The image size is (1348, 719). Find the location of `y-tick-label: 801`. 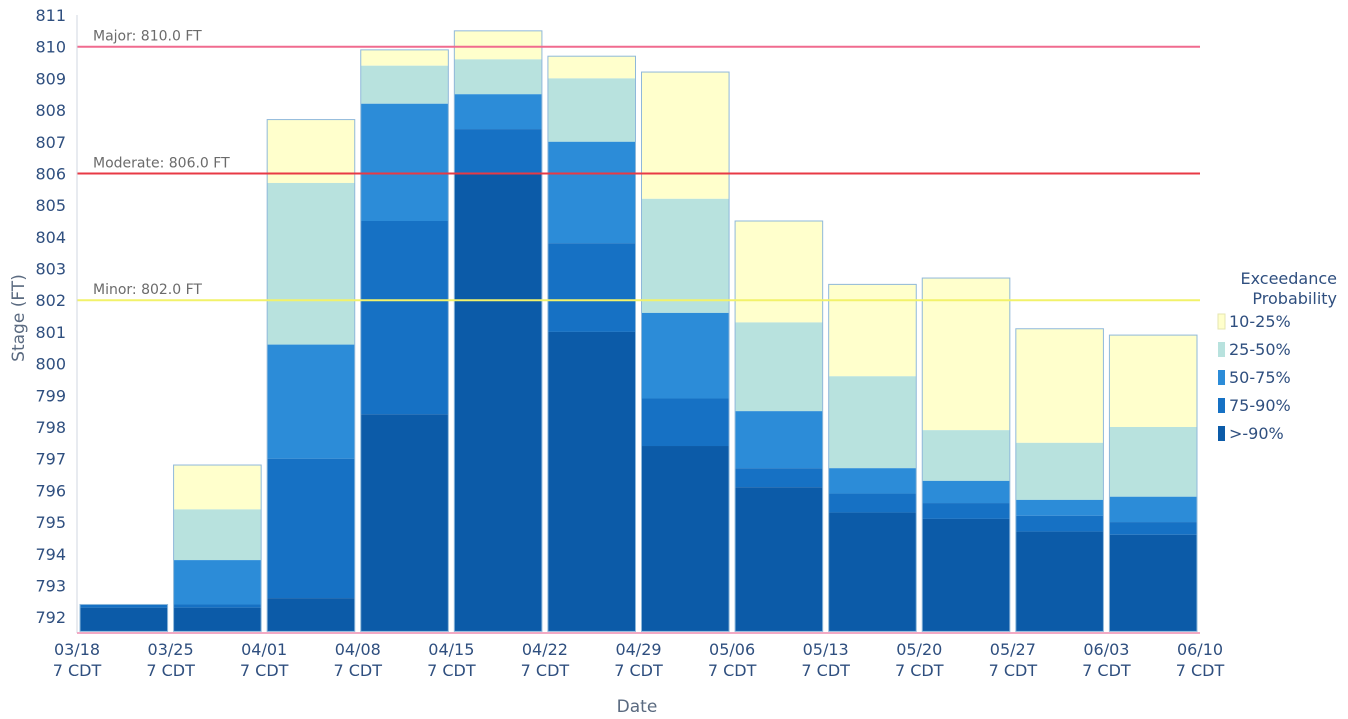

y-tick-label: 801 is located at coordinates (50, 332).